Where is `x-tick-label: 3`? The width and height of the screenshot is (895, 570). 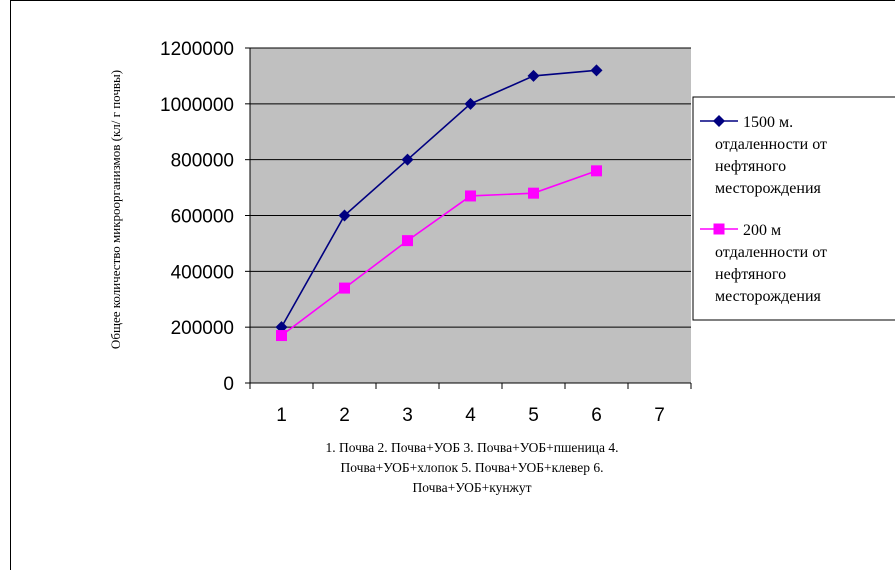 x-tick-label: 3 is located at coordinates (407, 415).